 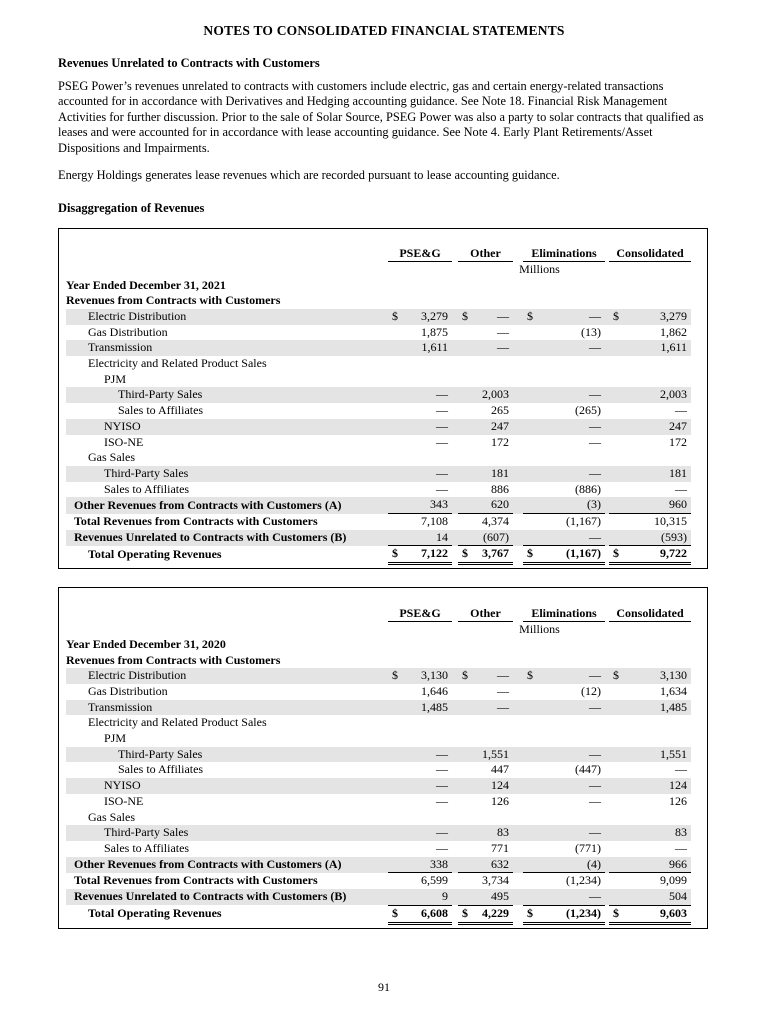 What do you see at coordinates (485, 395) in the screenshot?
I see `cell-other: 2,003` at bounding box center [485, 395].